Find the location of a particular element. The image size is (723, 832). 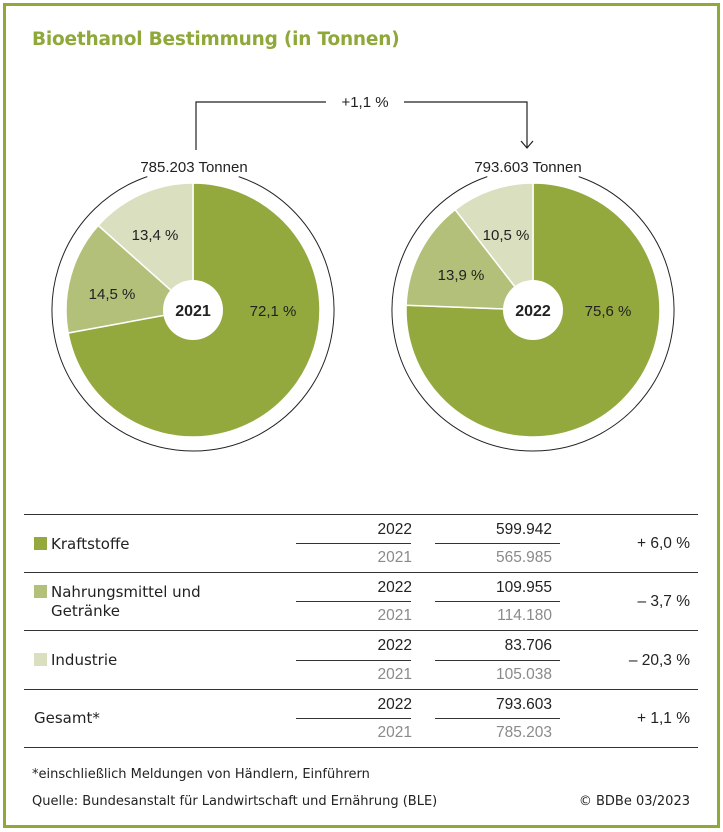

category-label: Gesamt* is located at coordinates (67, 718).